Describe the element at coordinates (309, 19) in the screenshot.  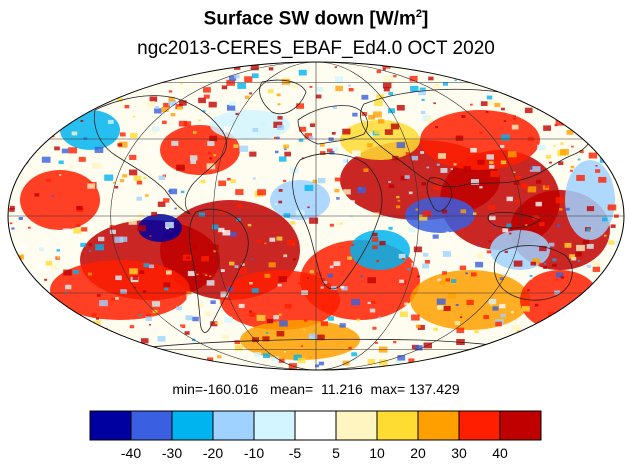
I see `title-text: Surface SW down [W/m` at that location.